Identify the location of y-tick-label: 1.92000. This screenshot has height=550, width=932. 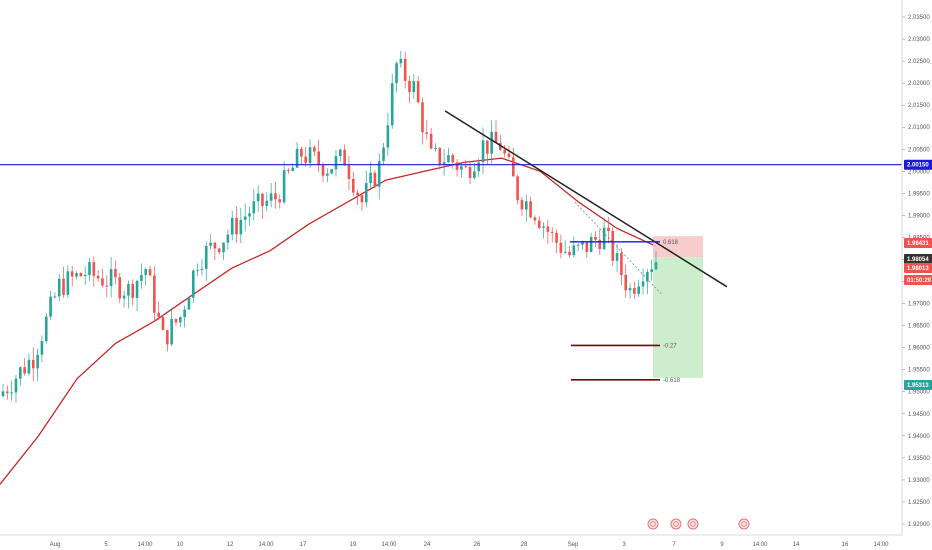
(919, 525).